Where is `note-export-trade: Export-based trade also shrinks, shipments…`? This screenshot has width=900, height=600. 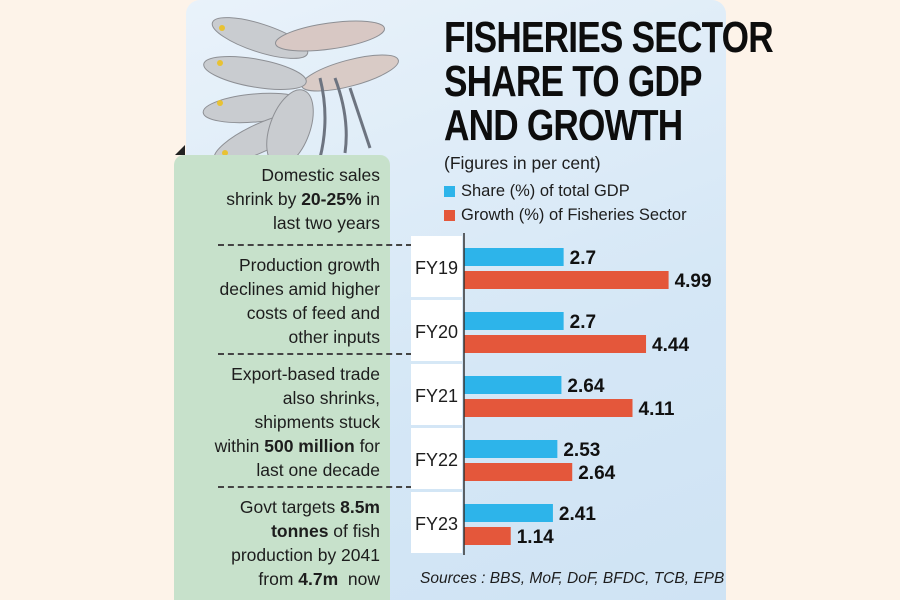 note-export-trade: Export-based trade also shrinks, shipments… is located at coordinates (297, 422).